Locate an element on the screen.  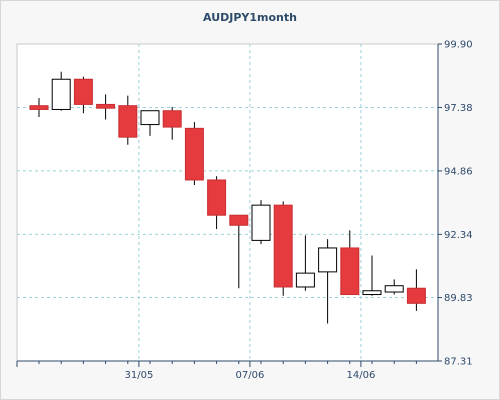
x-tick-label: 07/06 is located at coordinates (249, 375).